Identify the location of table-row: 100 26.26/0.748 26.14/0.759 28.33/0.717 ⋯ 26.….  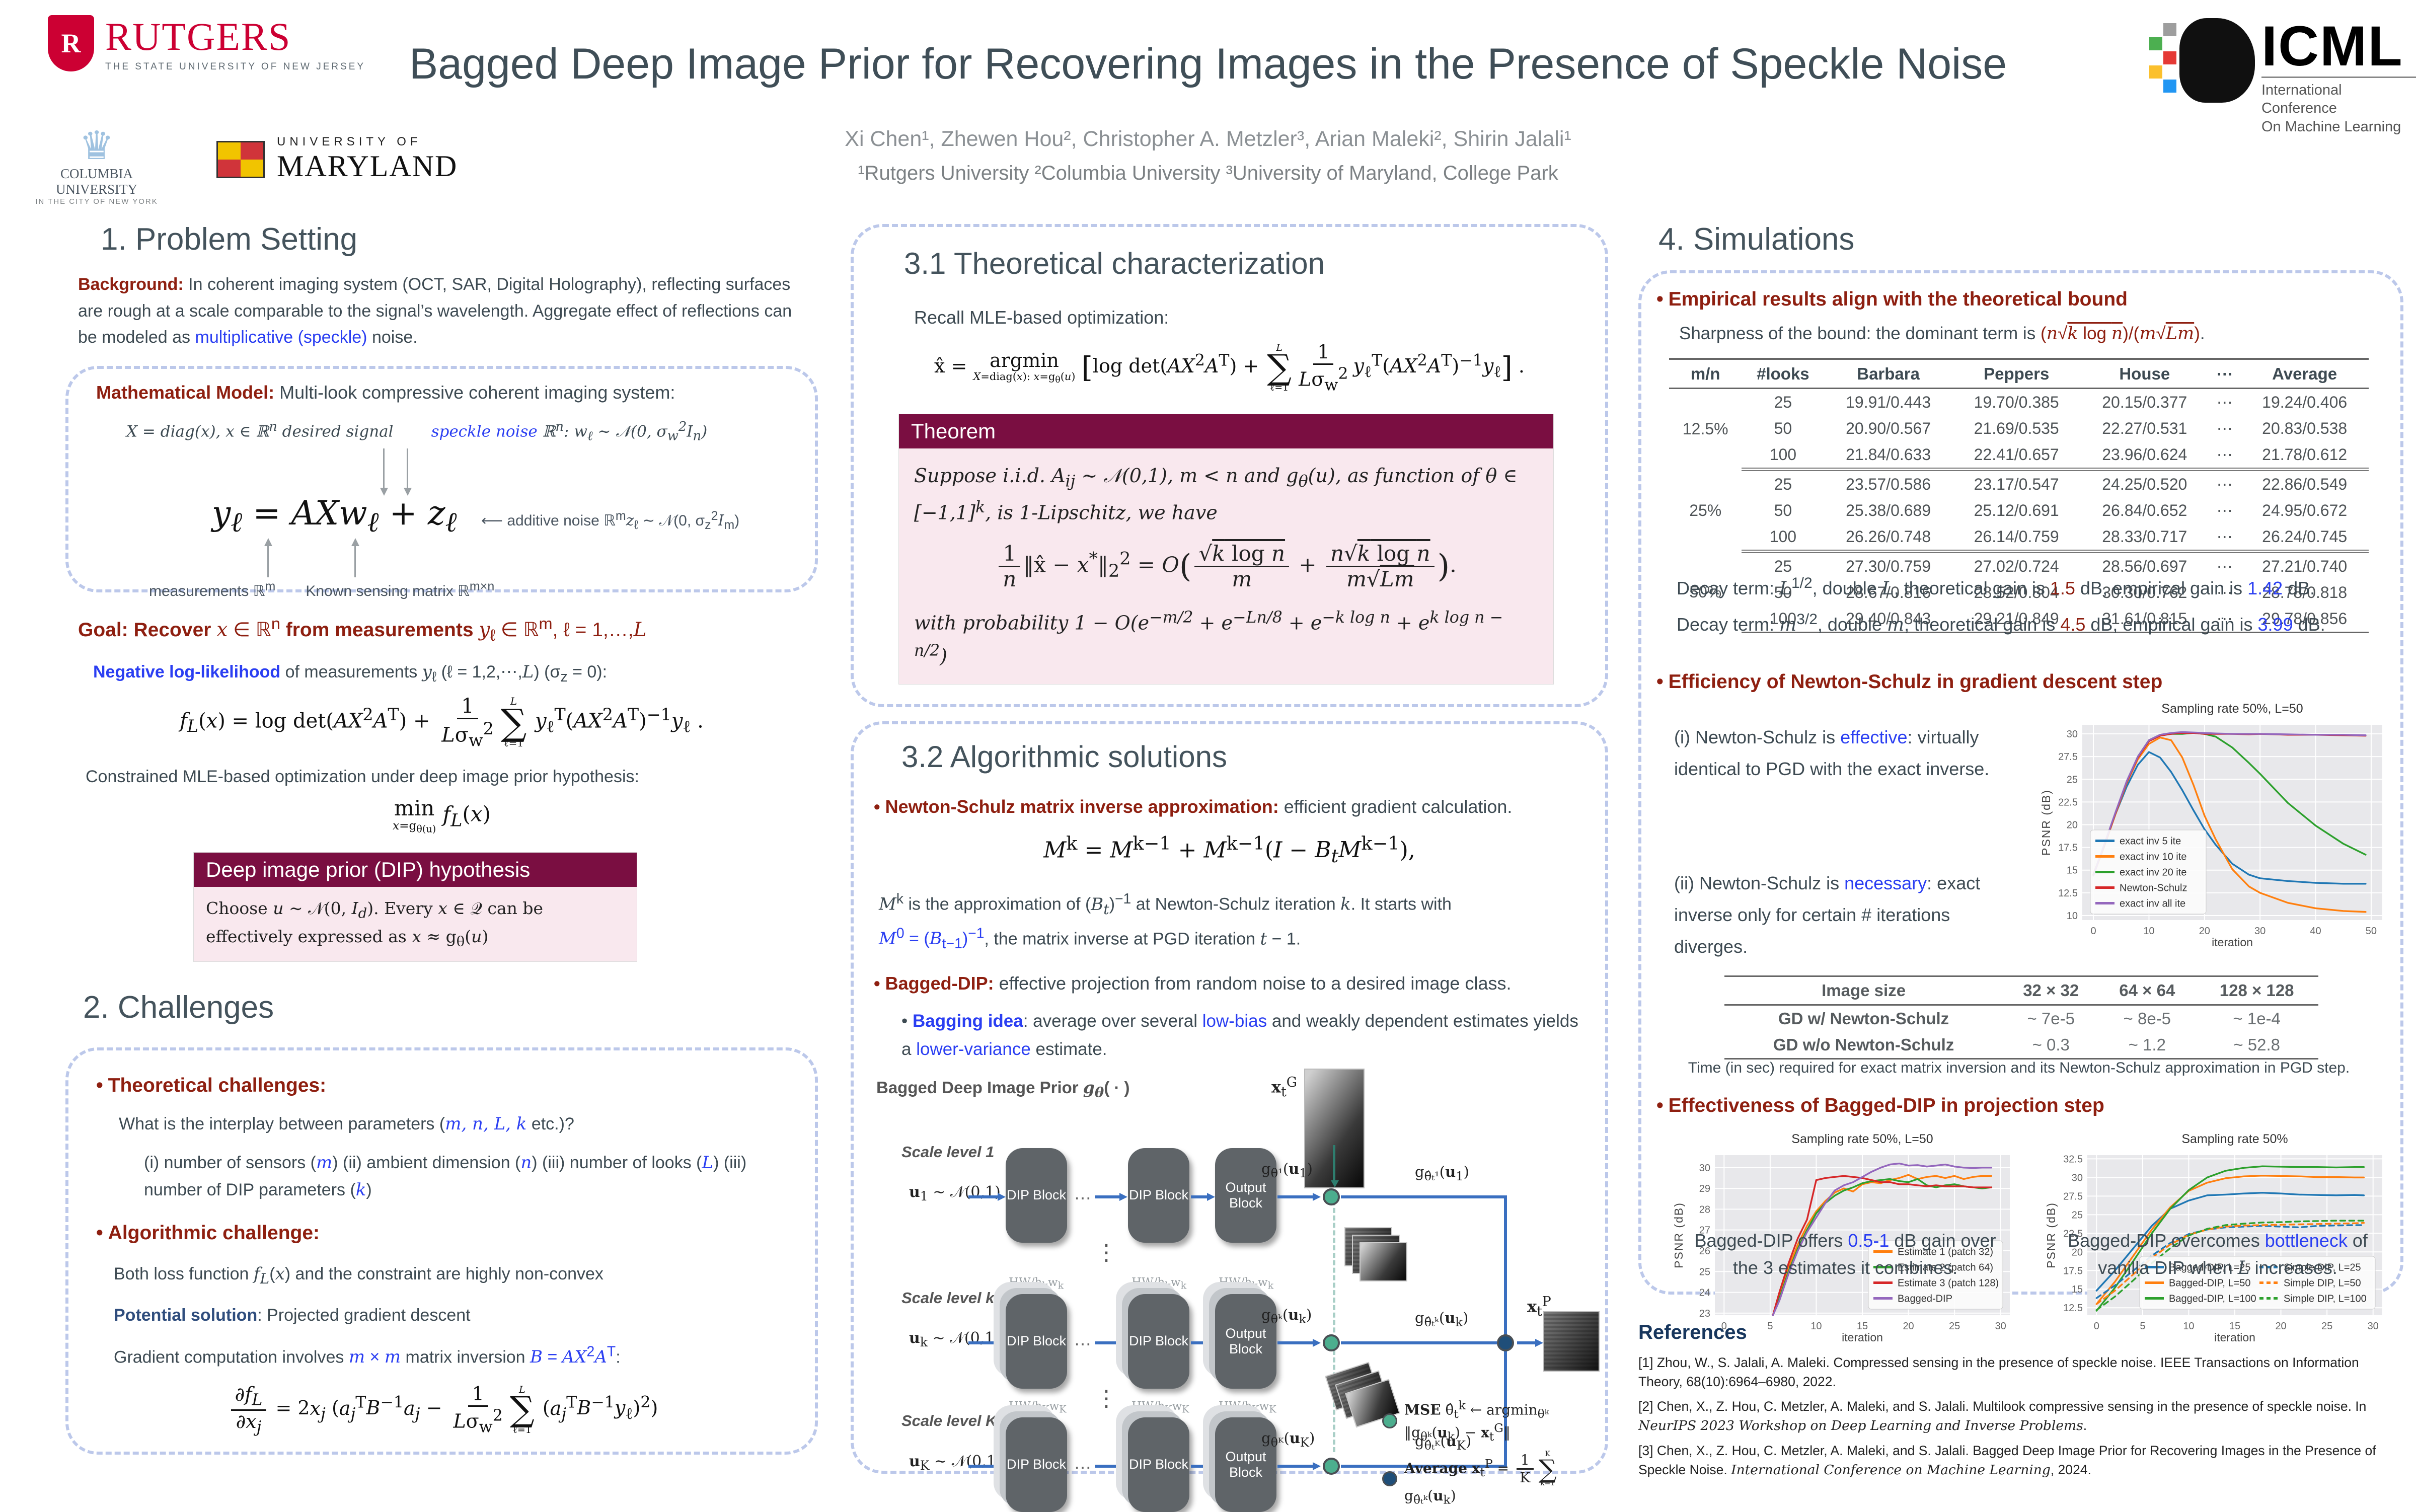
(2019, 538).